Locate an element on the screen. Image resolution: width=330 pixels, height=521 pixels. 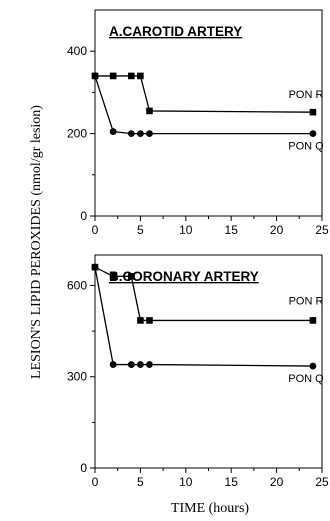
y-tick-label: 600 is located at coordinates (77, 285).